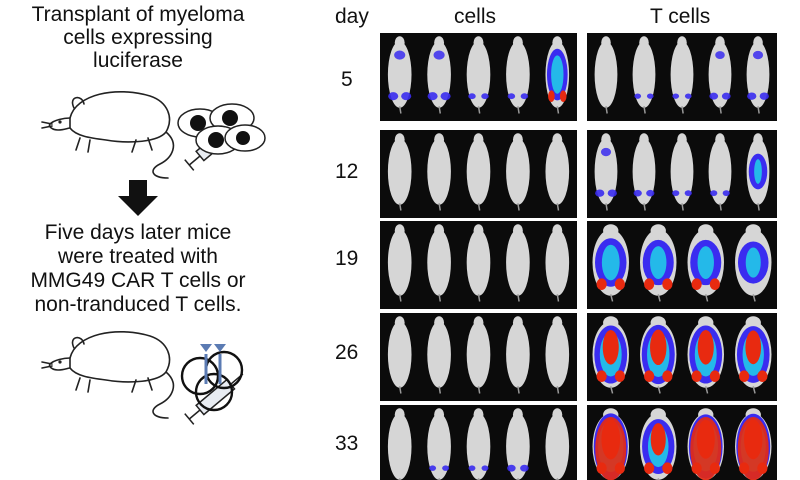  Describe the element at coordinates (347, 443) in the screenshot. I see `day-label: 33` at that location.